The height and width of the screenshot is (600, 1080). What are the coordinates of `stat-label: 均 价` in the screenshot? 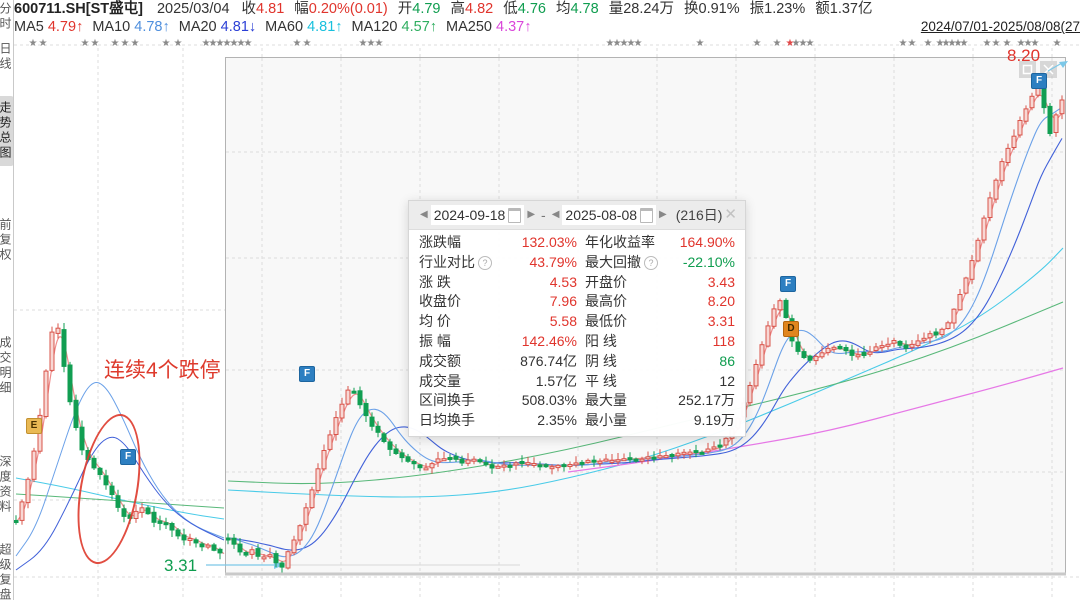 It's located at (435, 321).